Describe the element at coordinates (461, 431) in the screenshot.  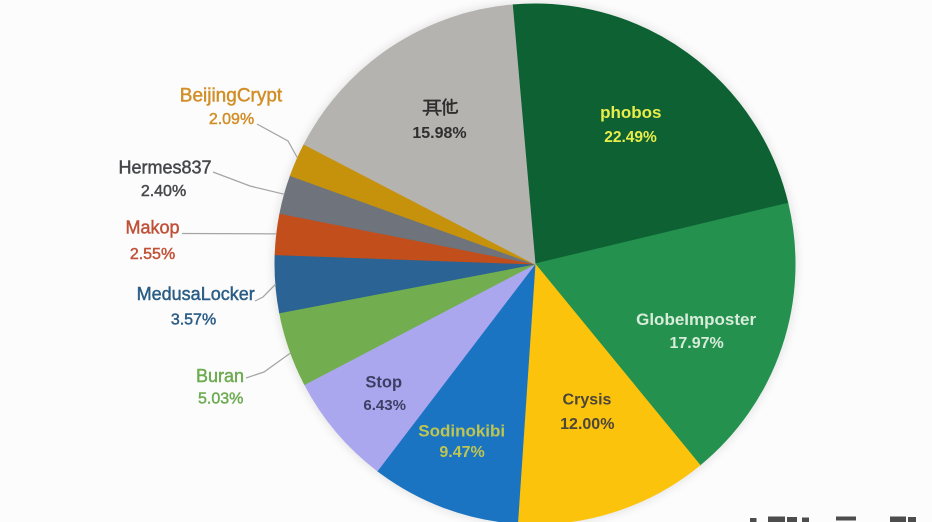
I see `svg-text: Sodinokibi` at that location.